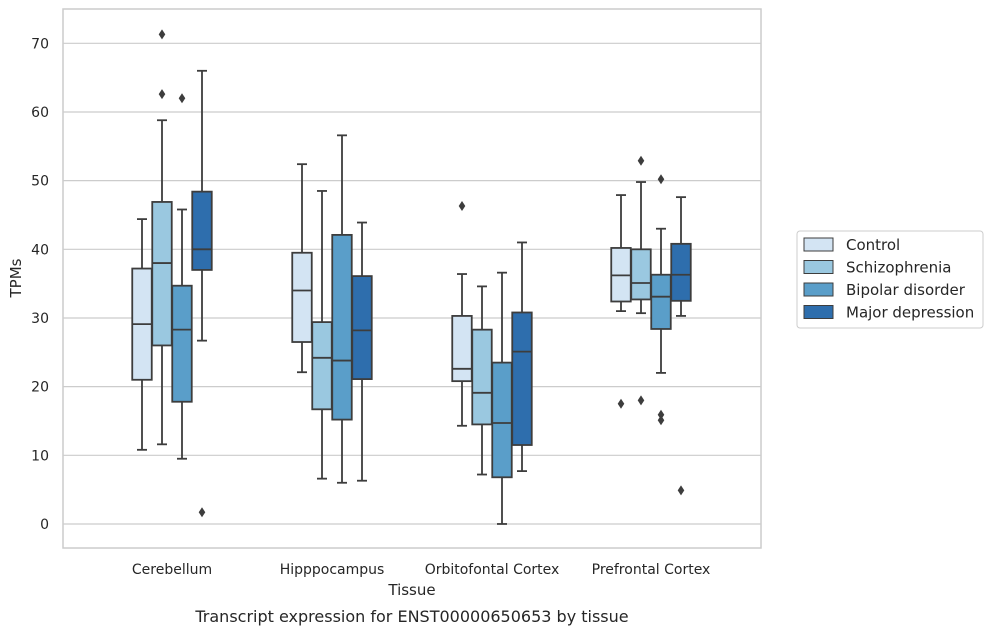 This screenshot has height=634, width=993. I want to click on x-tick-label: Prefrontal Cortex, so click(651, 570).